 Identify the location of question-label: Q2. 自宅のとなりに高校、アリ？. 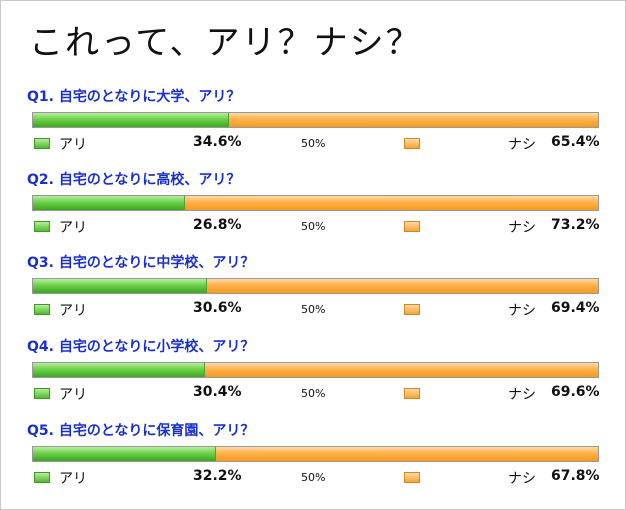
(134, 180).